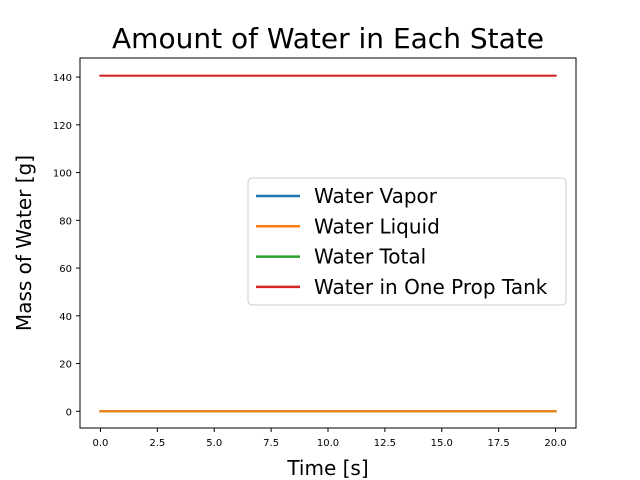  What do you see at coordinates (24, 243) in the screenshot?
I see `y-axis-label: Mass of Water [g]` at bounding box center [24, 243].